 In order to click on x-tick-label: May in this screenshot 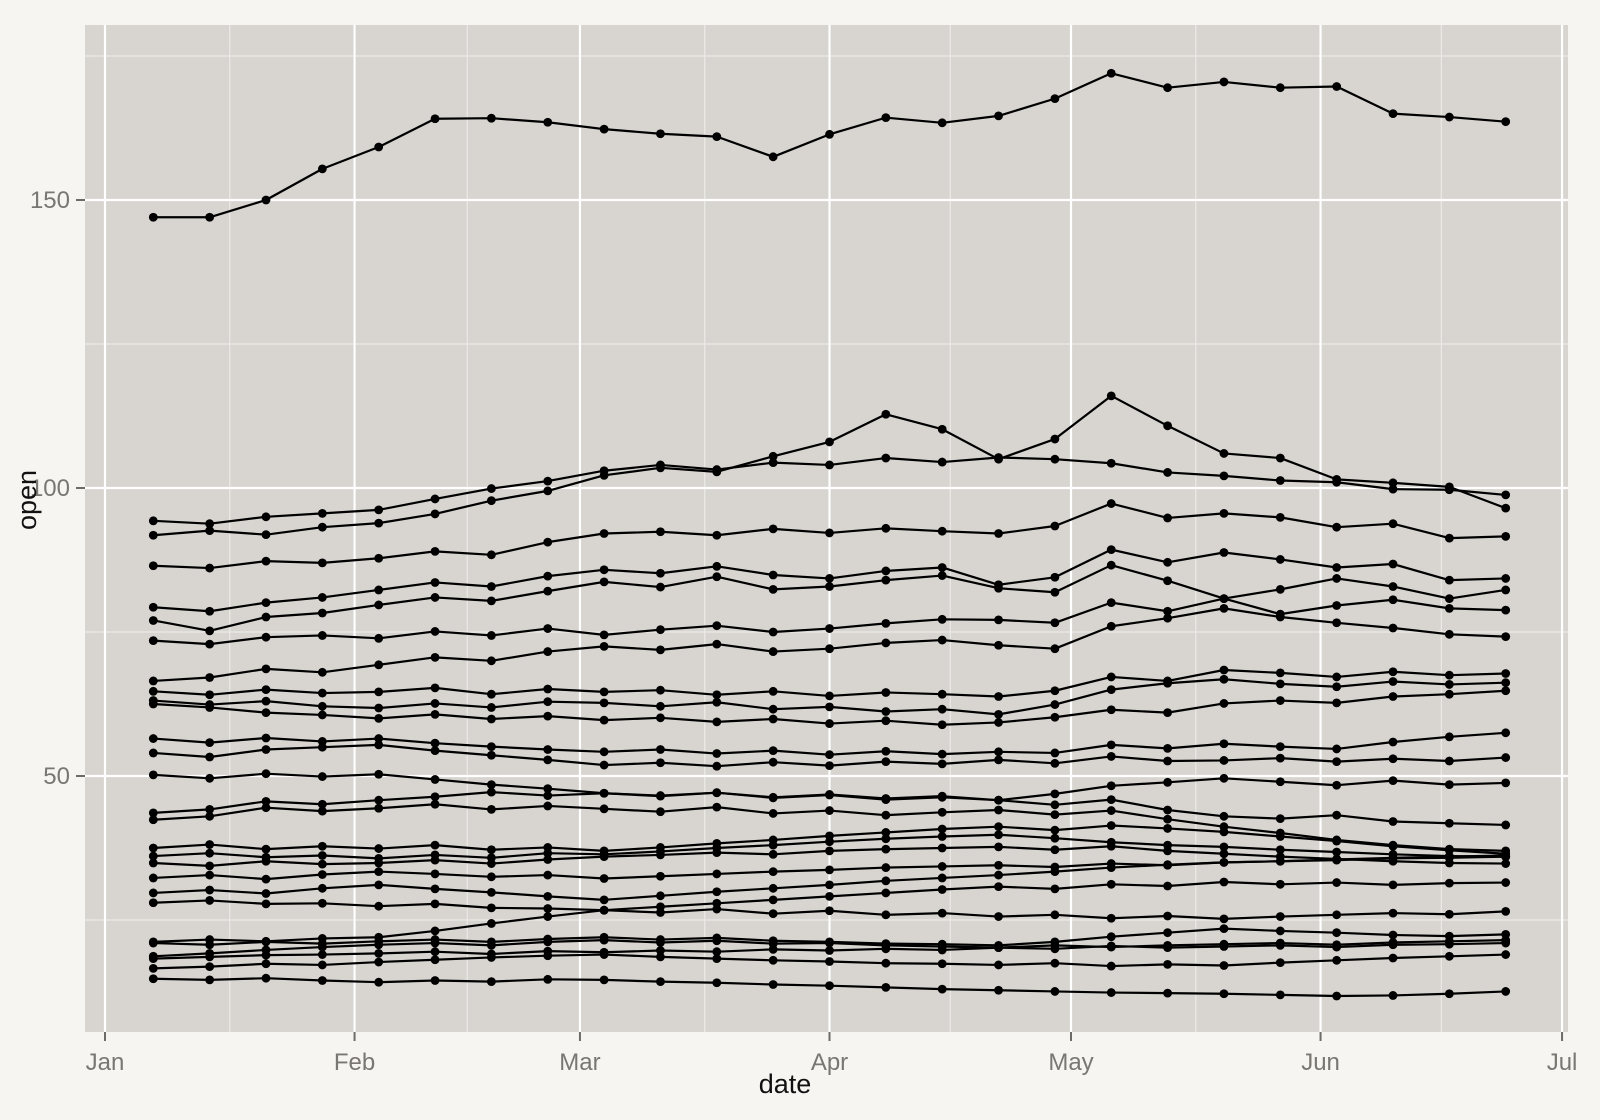, I will do `click(1070, 1062)`.